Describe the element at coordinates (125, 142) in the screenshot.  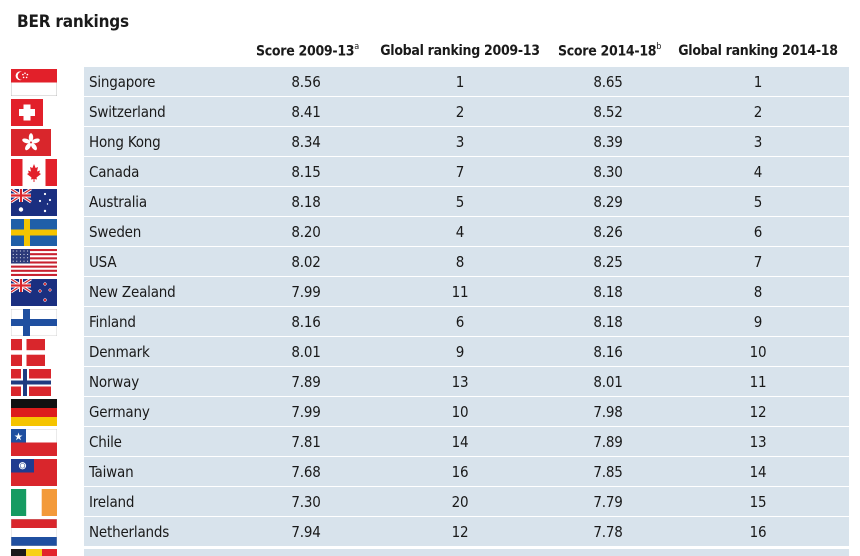
I see `country-name: Hong Kong` at that location.